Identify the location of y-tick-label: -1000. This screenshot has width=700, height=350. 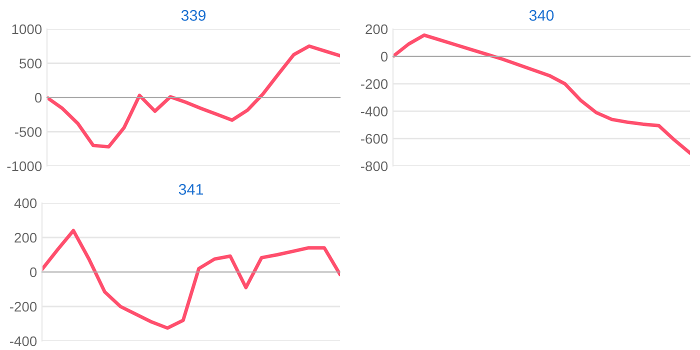
(24, 166).